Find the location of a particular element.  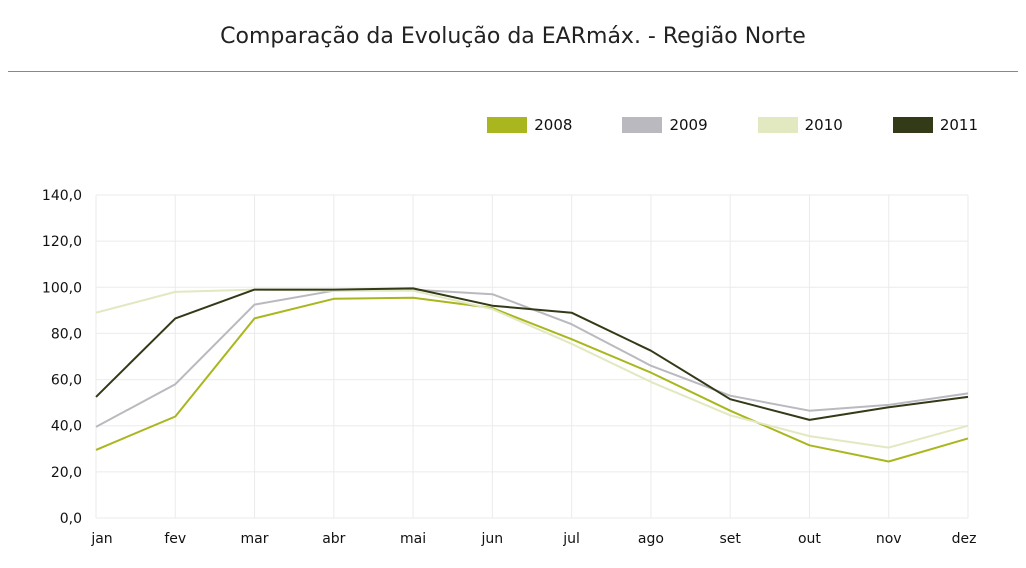

y-tick-label: 40,0 is located at coordinates (66, 427).